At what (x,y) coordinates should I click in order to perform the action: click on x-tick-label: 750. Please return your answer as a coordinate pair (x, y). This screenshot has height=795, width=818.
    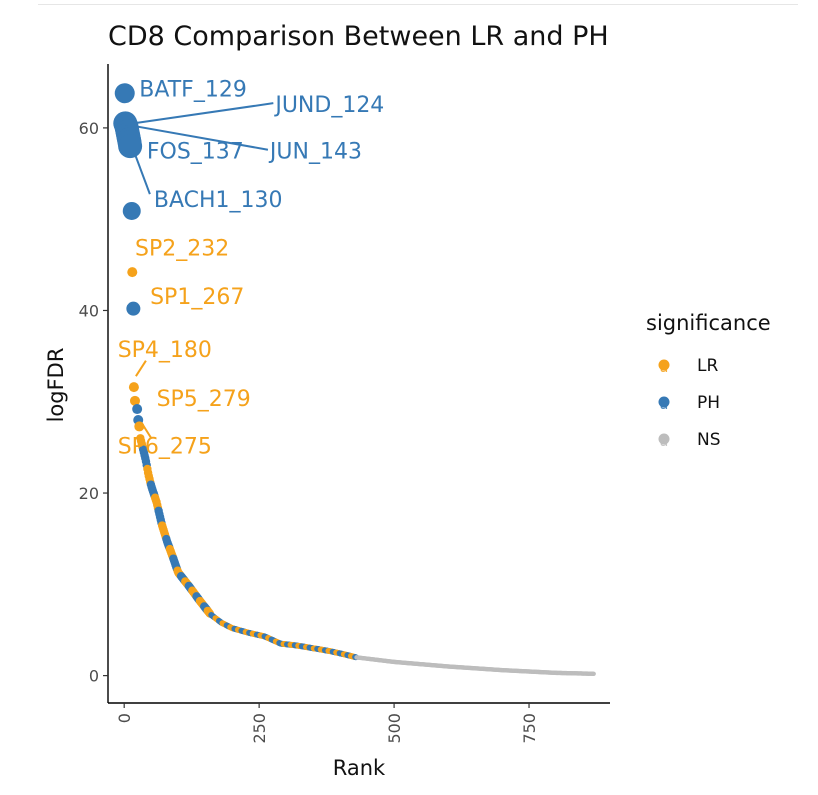
    Looking at the image, I should click on (529, 728).